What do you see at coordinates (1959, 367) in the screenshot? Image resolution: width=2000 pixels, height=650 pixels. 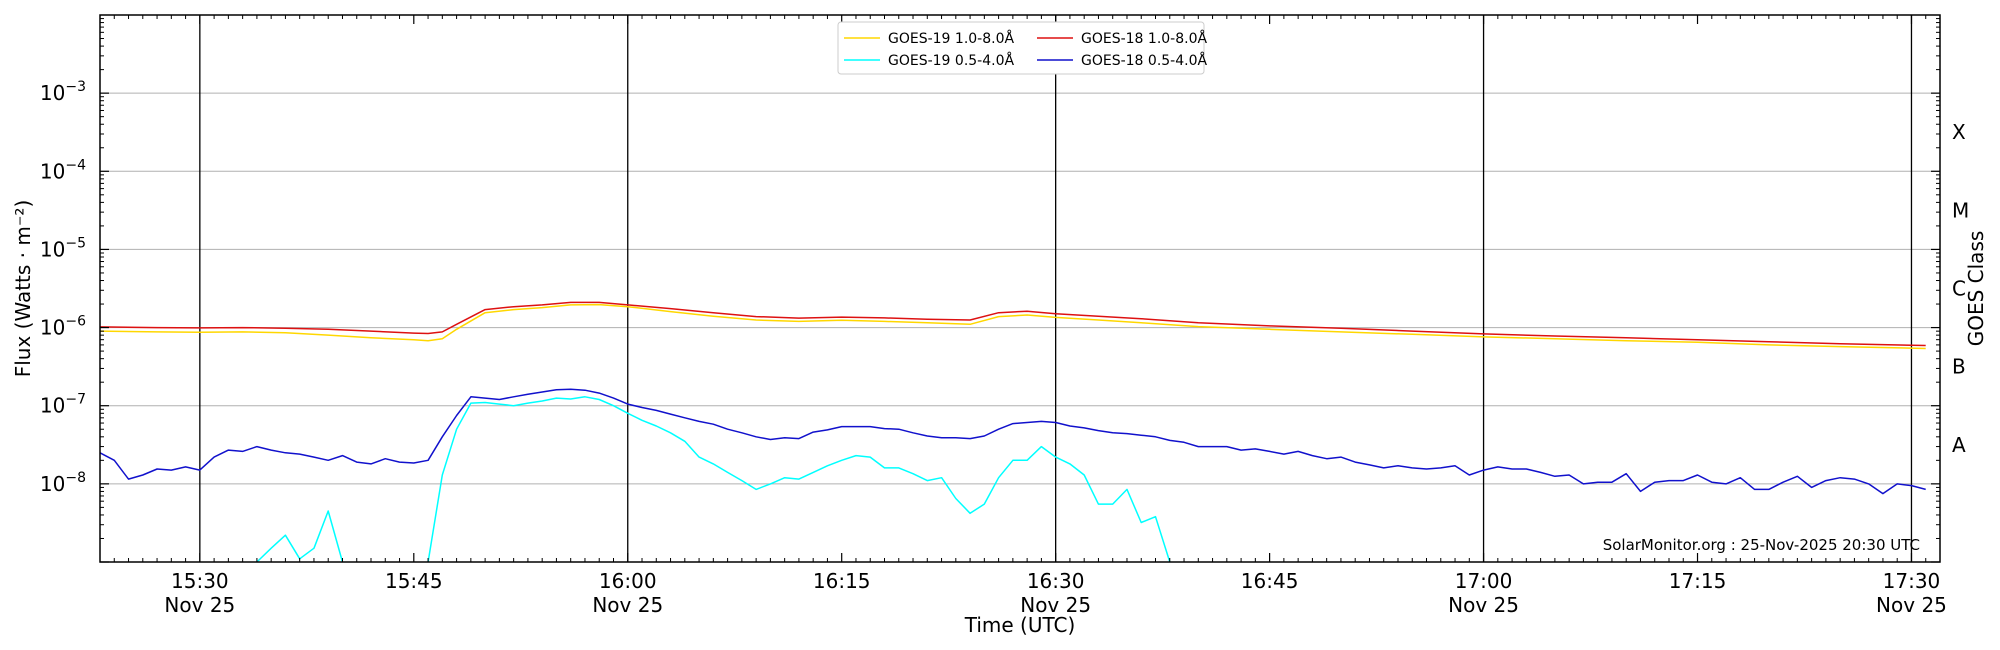 I see `goes-class-B: B` at bounding box center [1959, 367].